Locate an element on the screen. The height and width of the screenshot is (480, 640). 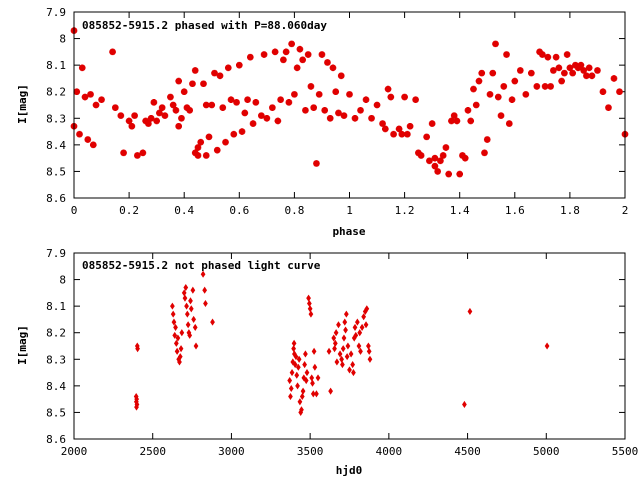
y-tick-label: 7.9 is located at coordinates (56, 12).